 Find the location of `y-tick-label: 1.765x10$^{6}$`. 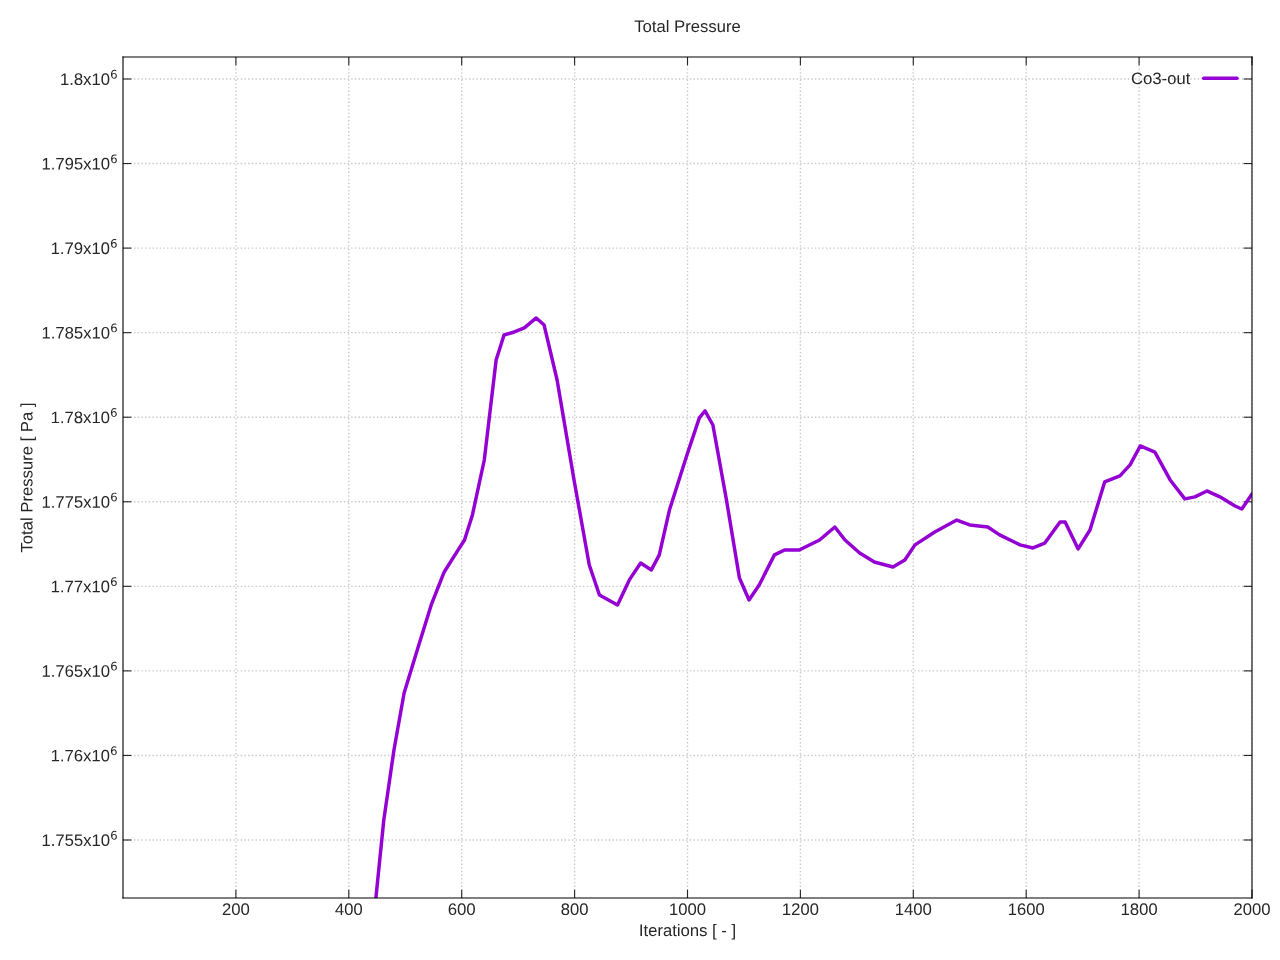

y-tick-label: 1.765x10$^{6}$ is located at coordinates (79, 669).